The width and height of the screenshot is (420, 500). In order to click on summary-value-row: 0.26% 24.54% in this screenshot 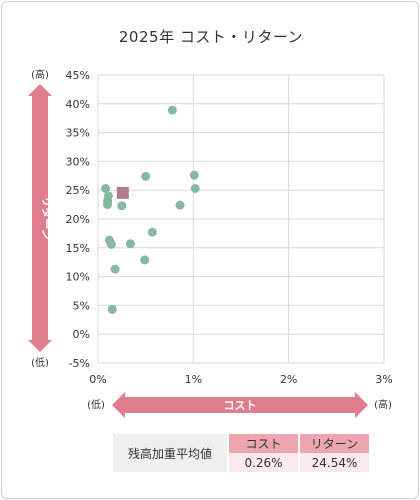, I will do `click(241, 462)`.